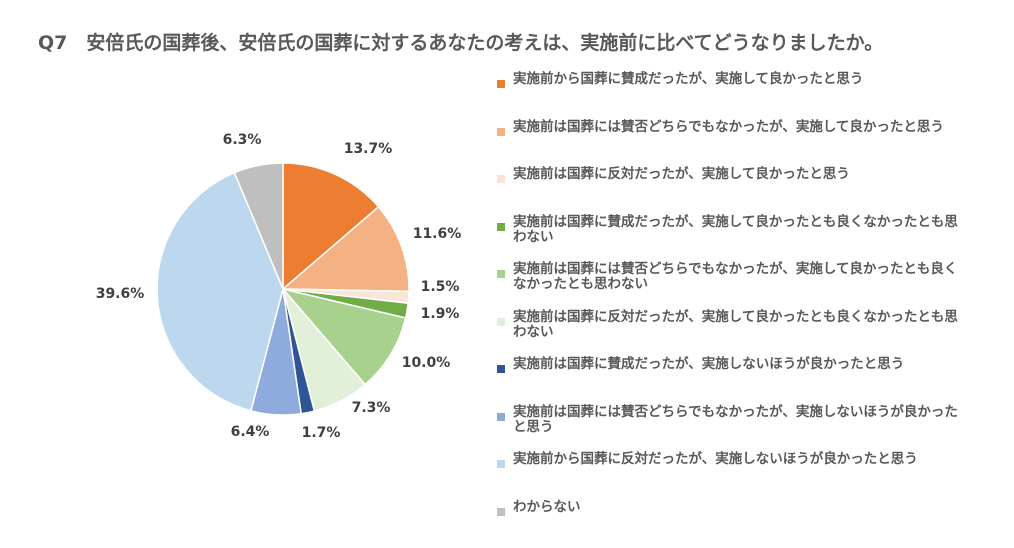 The image size is (1014, 548). What do you see at coordinates (250, 432) in the screenshot?
I see `slice-value-label: 6.4%` at bounding box center [250, 432].